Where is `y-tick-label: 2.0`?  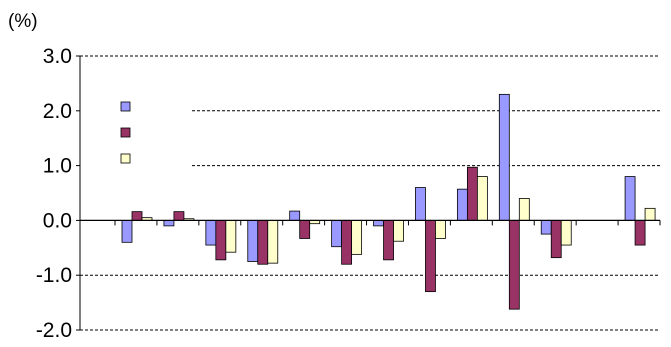 y-tick-label: 2.0 is located at coordinates (57, 111).